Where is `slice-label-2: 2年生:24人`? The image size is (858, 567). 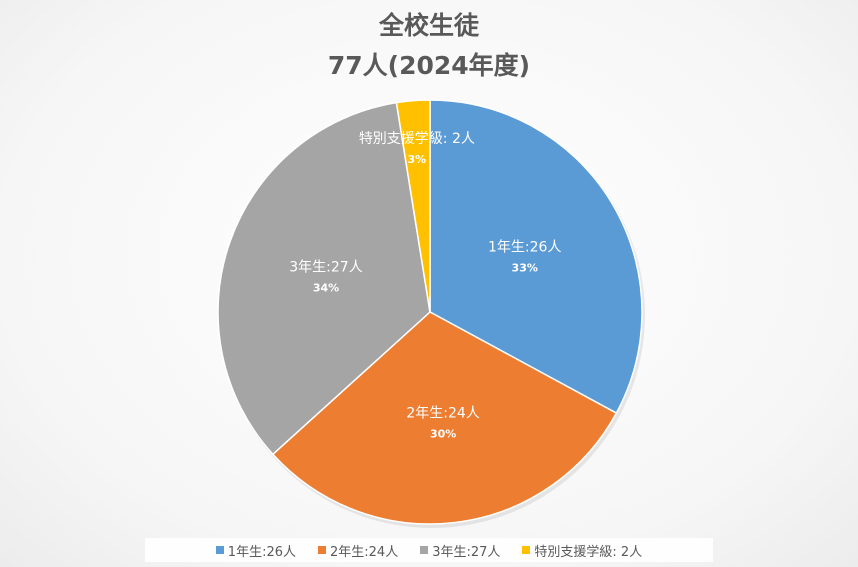 slice-label-2: 2年生:24人 is located at coordinates (442, 413).